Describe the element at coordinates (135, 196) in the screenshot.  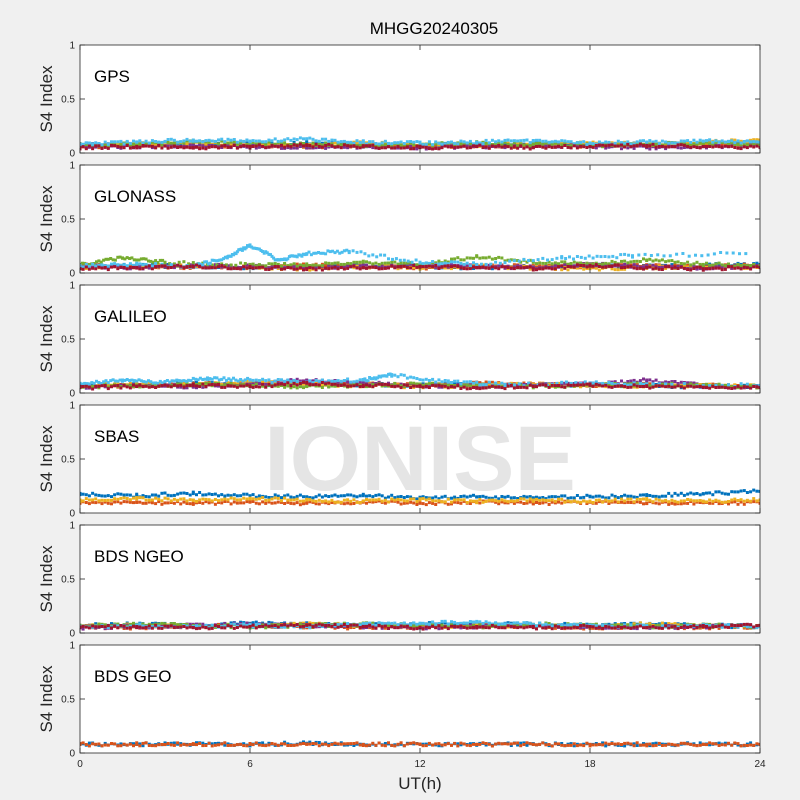
I see `panel-label: GLONASS` at that location.